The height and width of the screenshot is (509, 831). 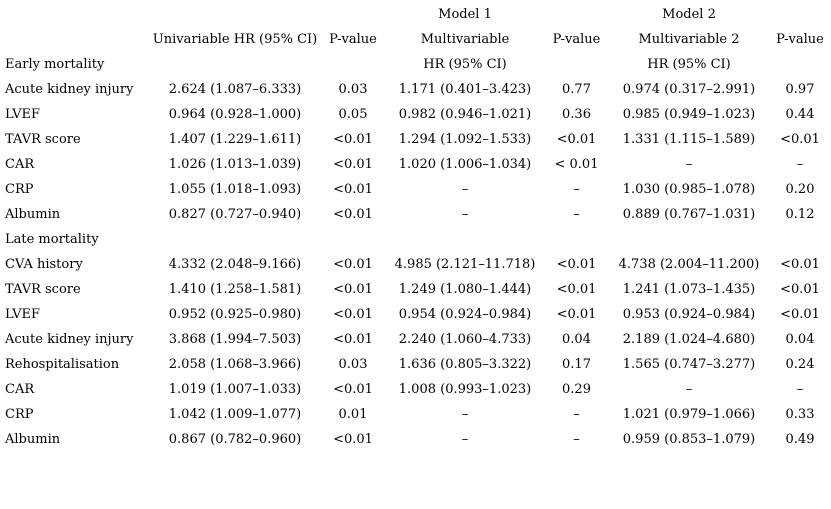 What do you see at coordinates (353, 414) in the screenshot?
I see `row-cell: 0.01` at bounding box center [353, 414].